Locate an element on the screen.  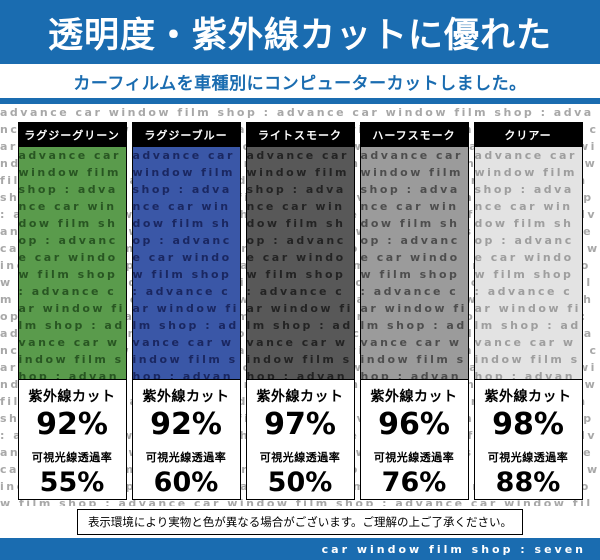
disclaimer-note: 表示環境により実物と色が異なる場合がございます。ご理解の上ご了承ください。 is located at coordinates (300, 522).